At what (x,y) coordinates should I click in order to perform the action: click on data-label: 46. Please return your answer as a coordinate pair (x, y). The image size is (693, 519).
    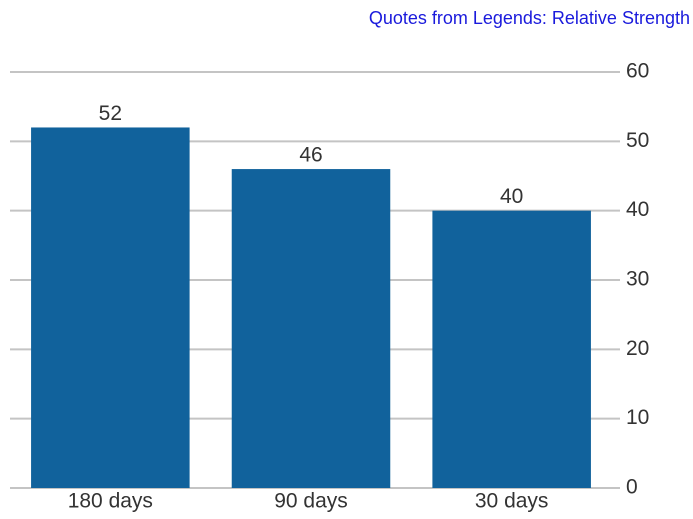
    Looking at the image, I should click on (310, 155).